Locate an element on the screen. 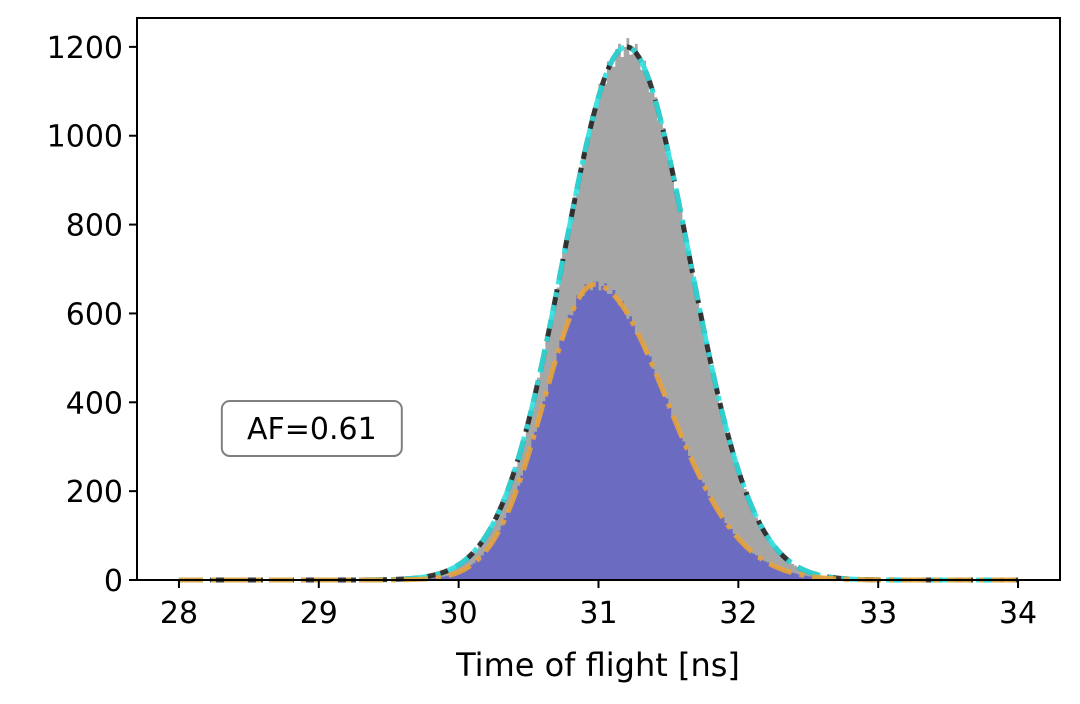  y-tick-label: 200 is located at coordinates (94, 492).